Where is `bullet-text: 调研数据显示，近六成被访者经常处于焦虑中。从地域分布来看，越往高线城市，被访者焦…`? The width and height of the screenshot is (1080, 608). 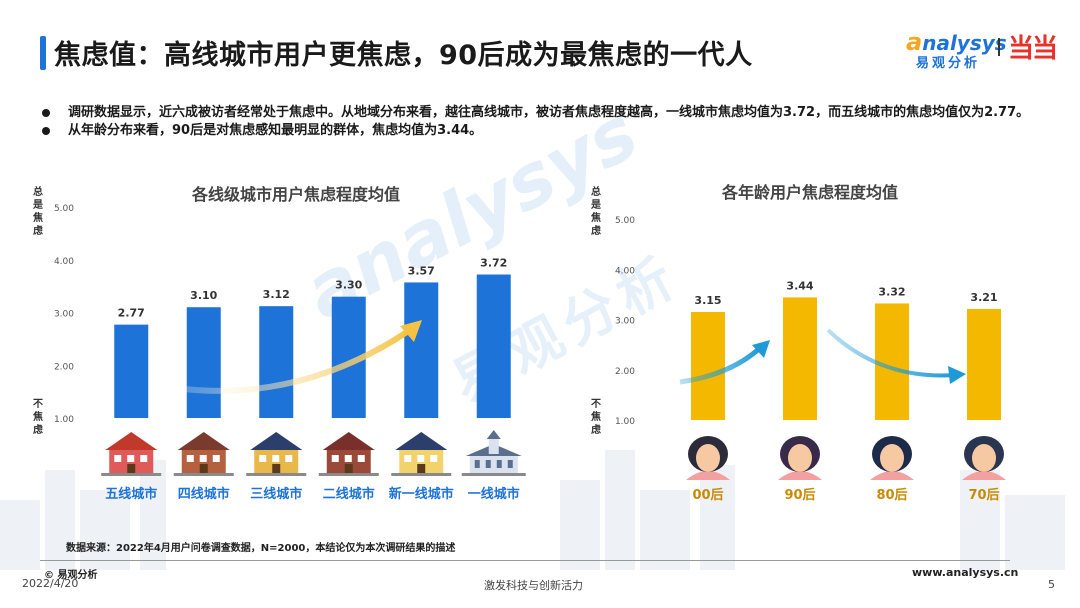
bullet-text: 调研数据显示，近六成被访者经常处于焦虑中。从地域分布来看，越往高线城市，被访者焦… is located at coordinates (549, 112).